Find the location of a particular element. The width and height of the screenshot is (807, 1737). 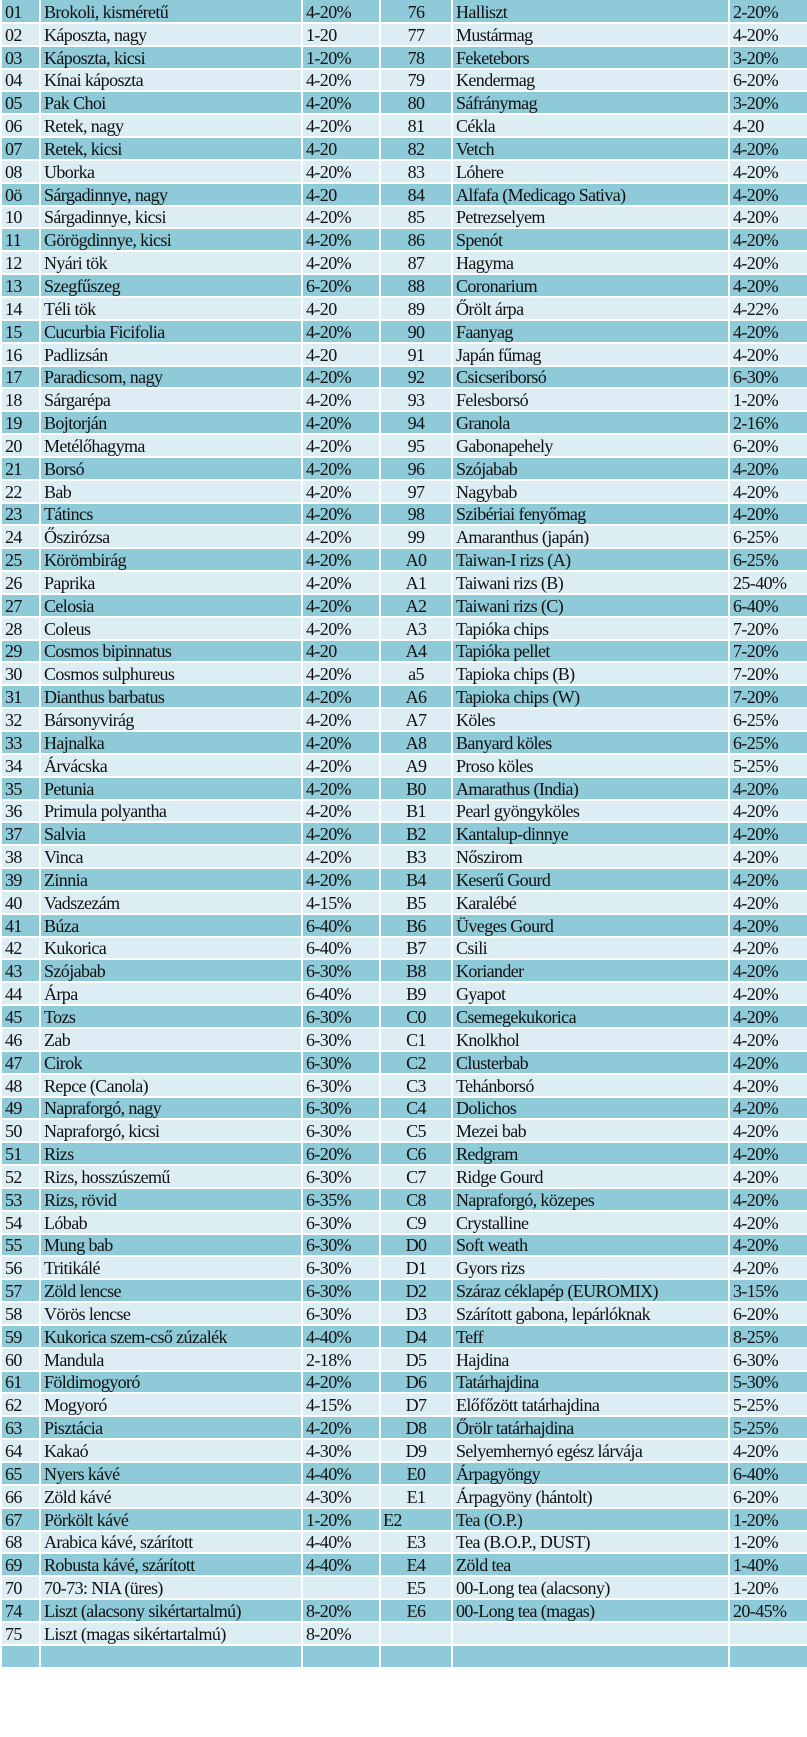

right-name-cell: Gabonapehely is located at coordinates (590, 446).